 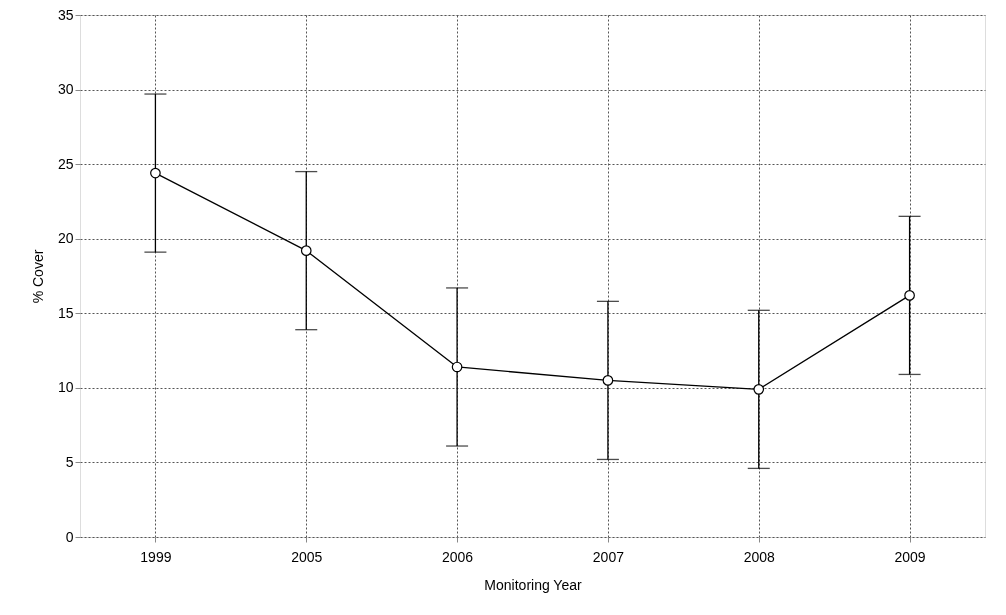 I want to click on x-tick-label: 2007, so click(x=608, y=556).